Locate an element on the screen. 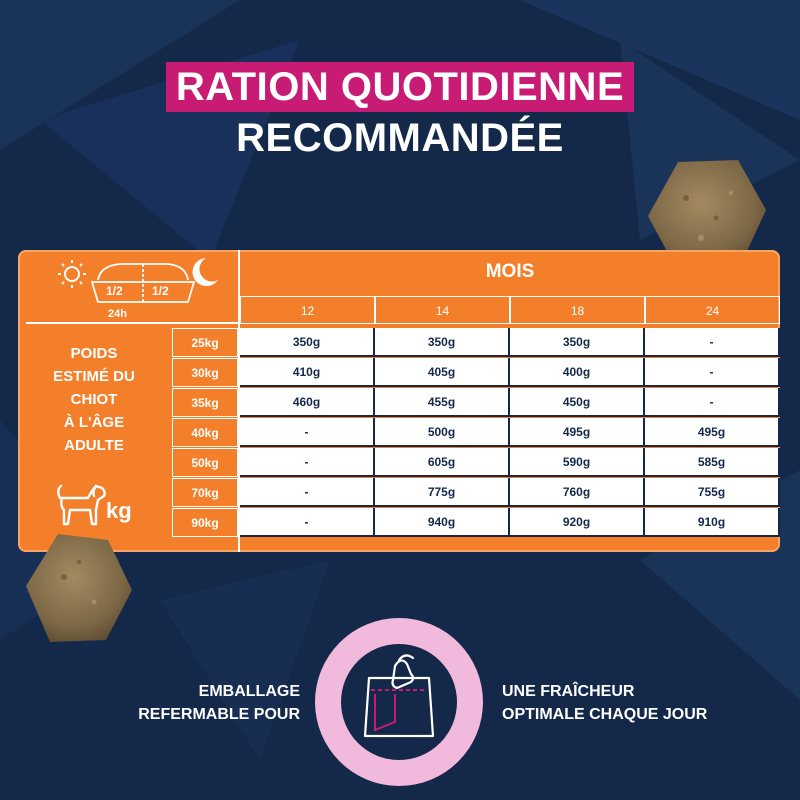 The image size is (800, 800). footer-right-line: UNE FRAÎCHEUR is located at coordinates (568, 691).